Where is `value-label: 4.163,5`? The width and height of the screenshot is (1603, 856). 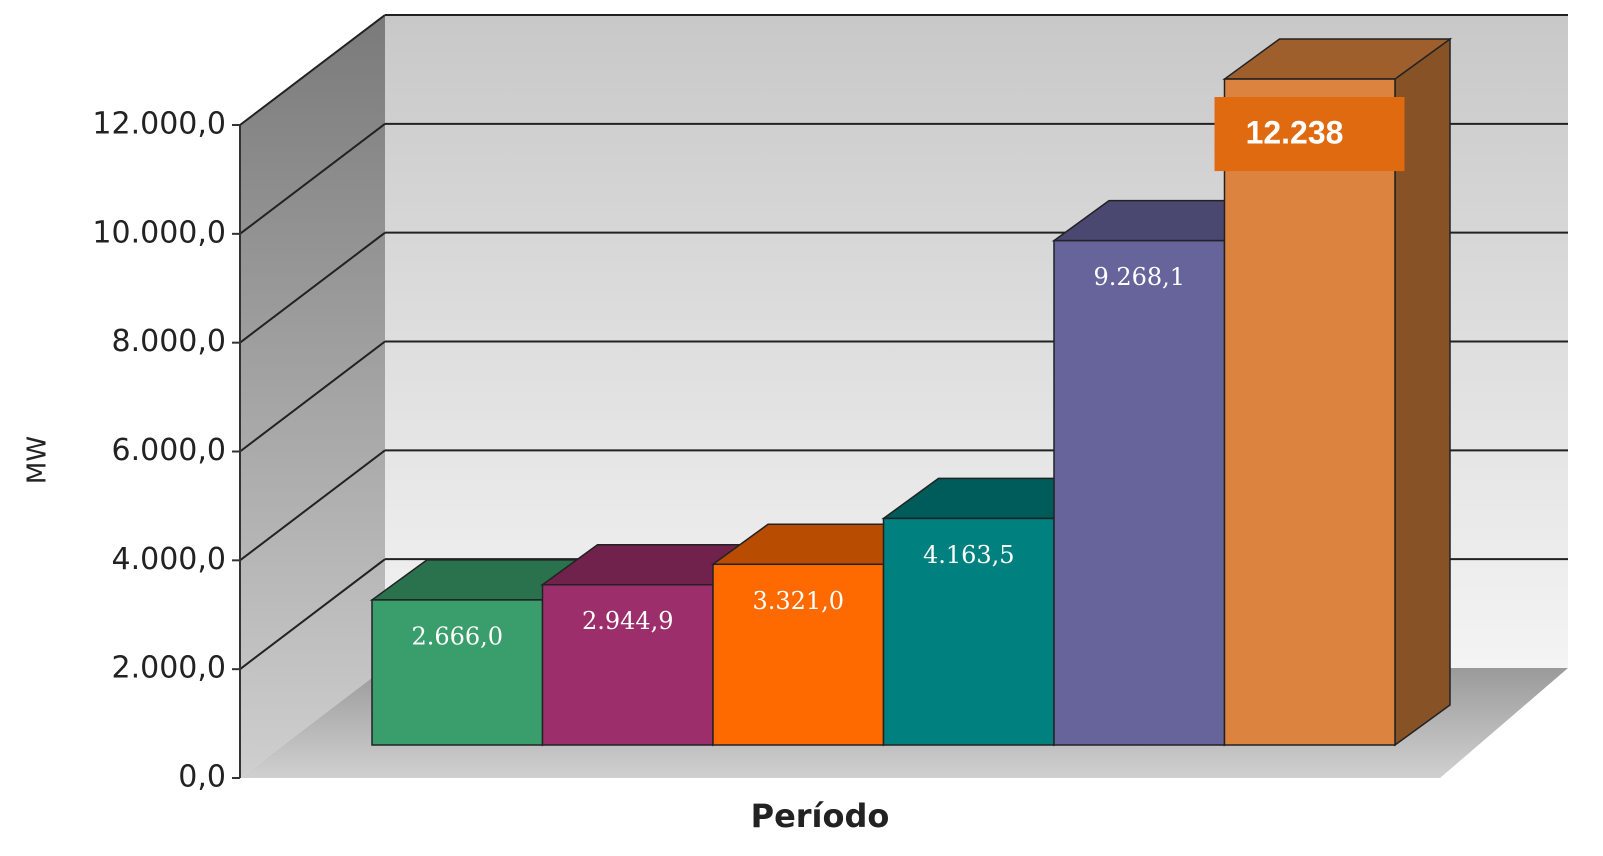
value-label: 4.163,5 is located at coordinates (969, 555).